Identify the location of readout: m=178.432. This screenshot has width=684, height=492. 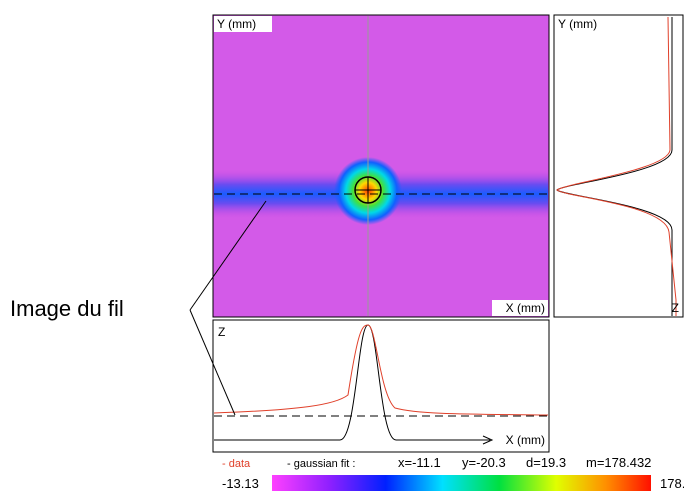
(618, 462).